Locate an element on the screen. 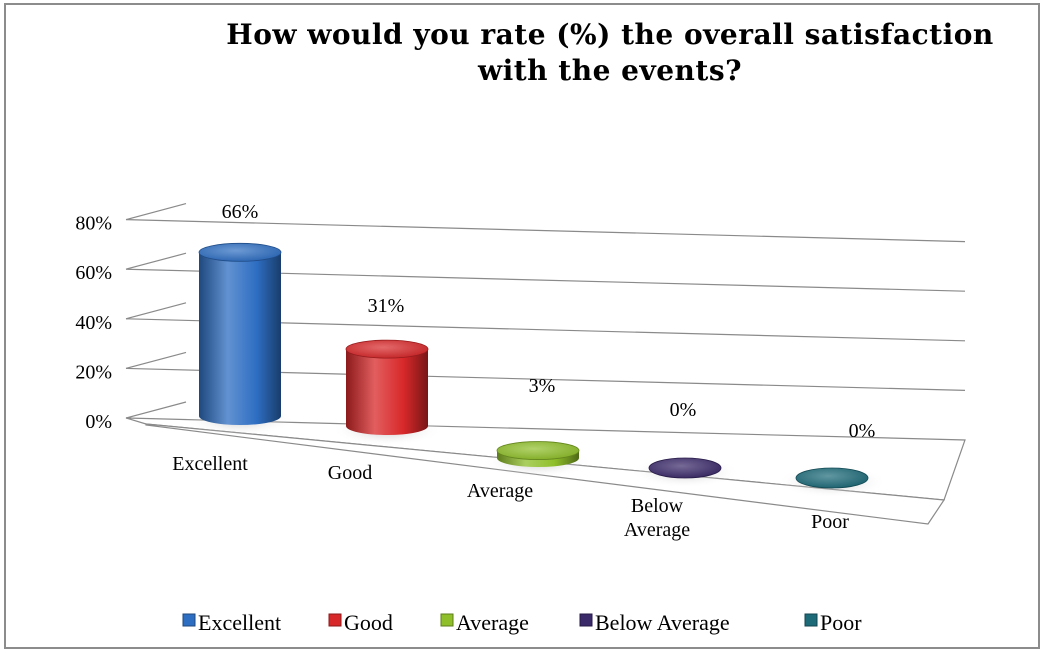 The image size is (1046, 655). y-tick-label: 40% is located at coordinates (93, 323).